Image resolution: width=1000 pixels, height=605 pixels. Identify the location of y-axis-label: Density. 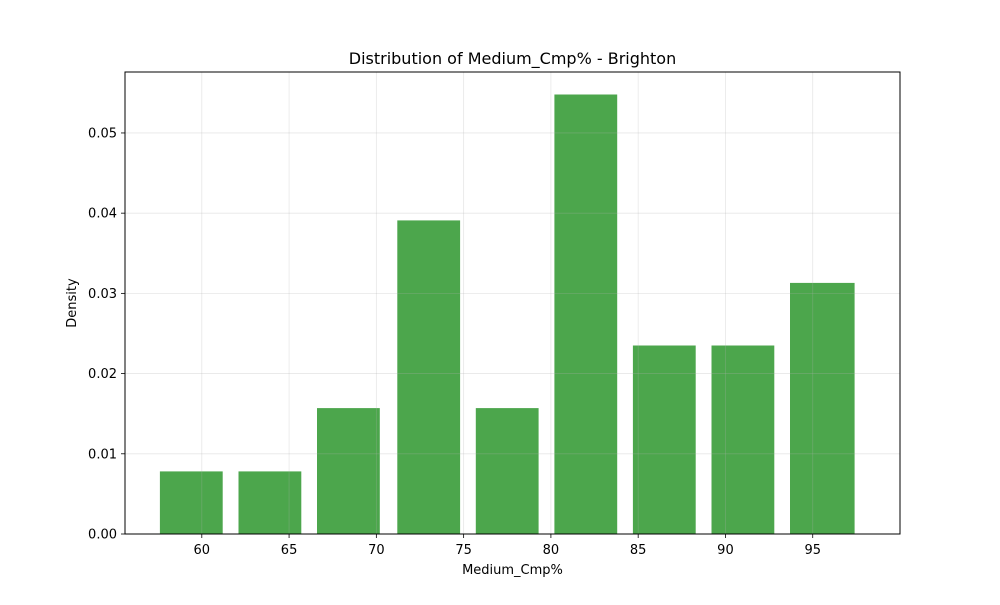
(72, 303).